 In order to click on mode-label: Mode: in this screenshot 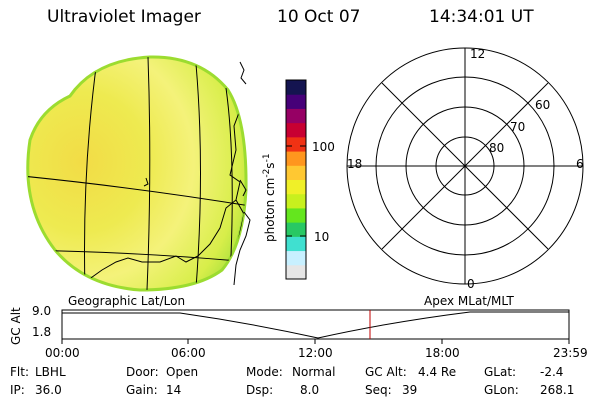, I will do `click(264, 372)`.